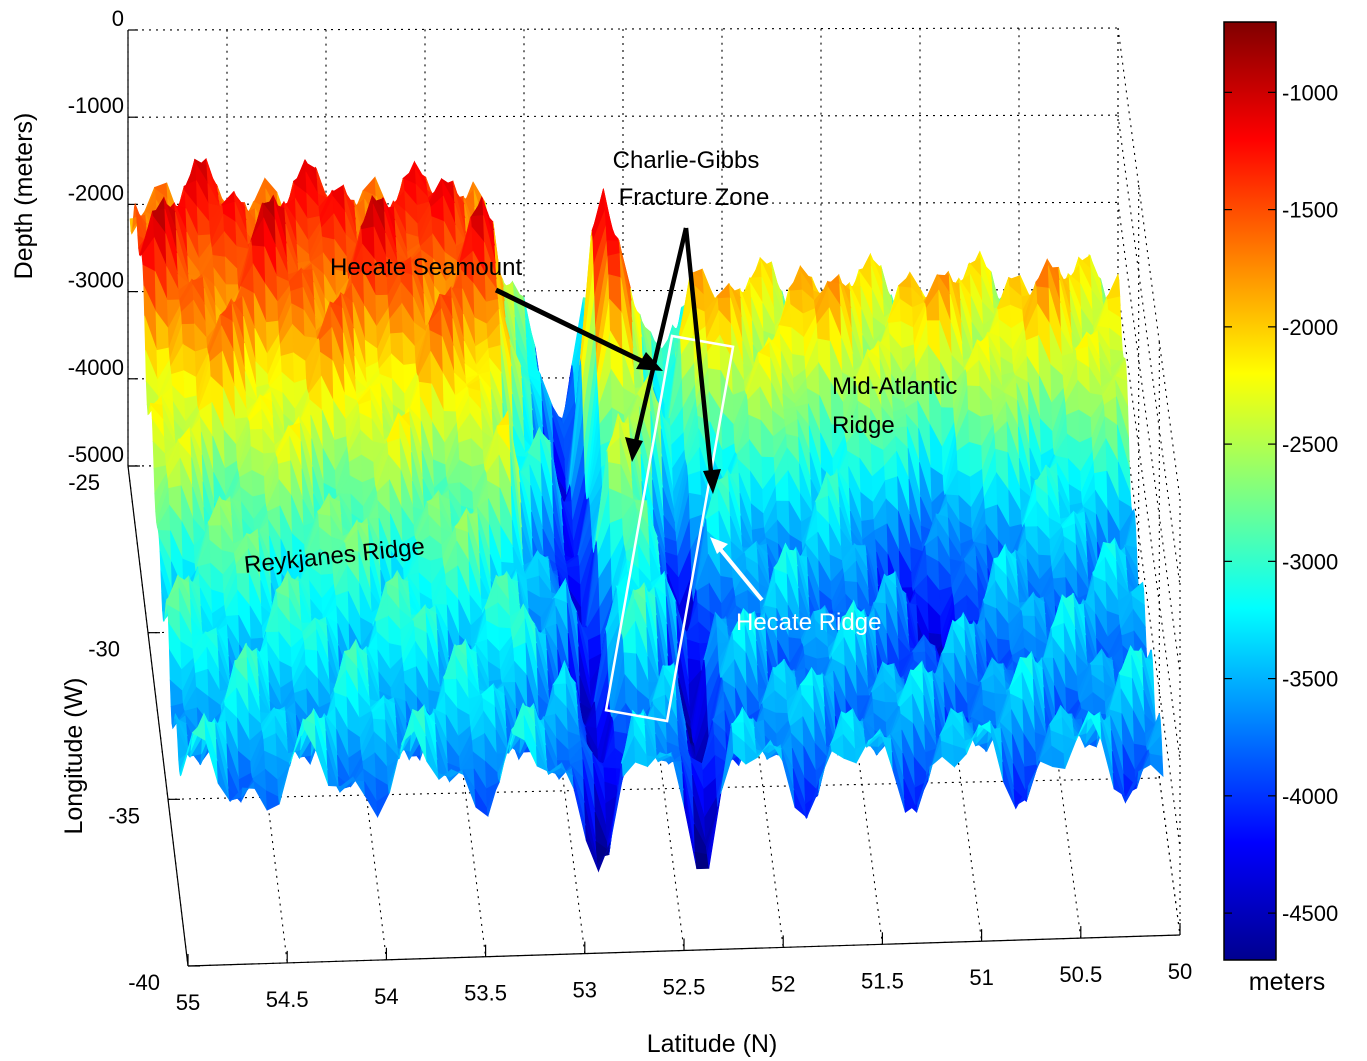 The image size is (1367, 1061). I want to click on z-tick-label: -1000, so click(96, 105).